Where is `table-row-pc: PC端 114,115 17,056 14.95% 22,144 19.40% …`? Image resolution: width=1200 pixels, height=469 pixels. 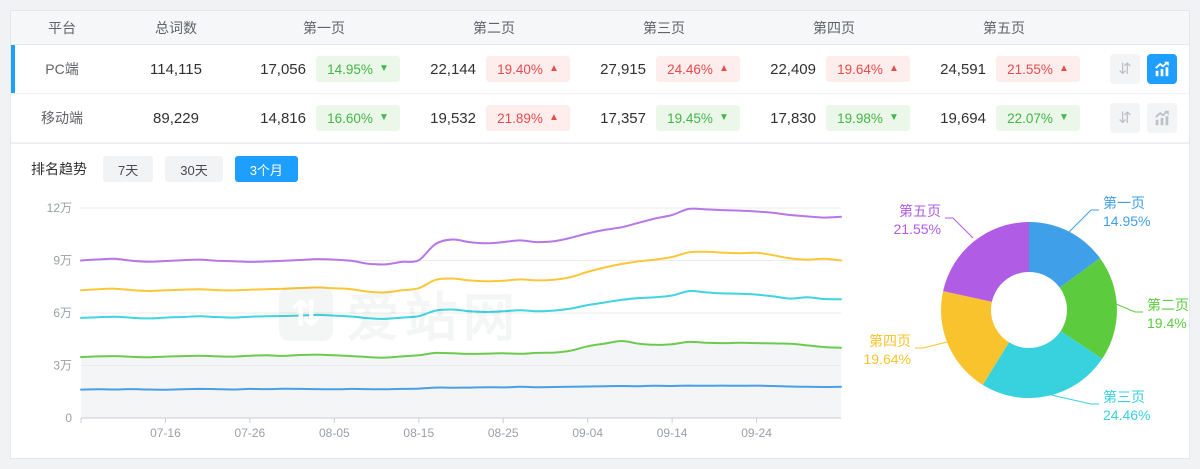
table-row-pc: PC端 114,115 17,056 14.95% 22,144 19.40% … is located at coordinates (600, 69).